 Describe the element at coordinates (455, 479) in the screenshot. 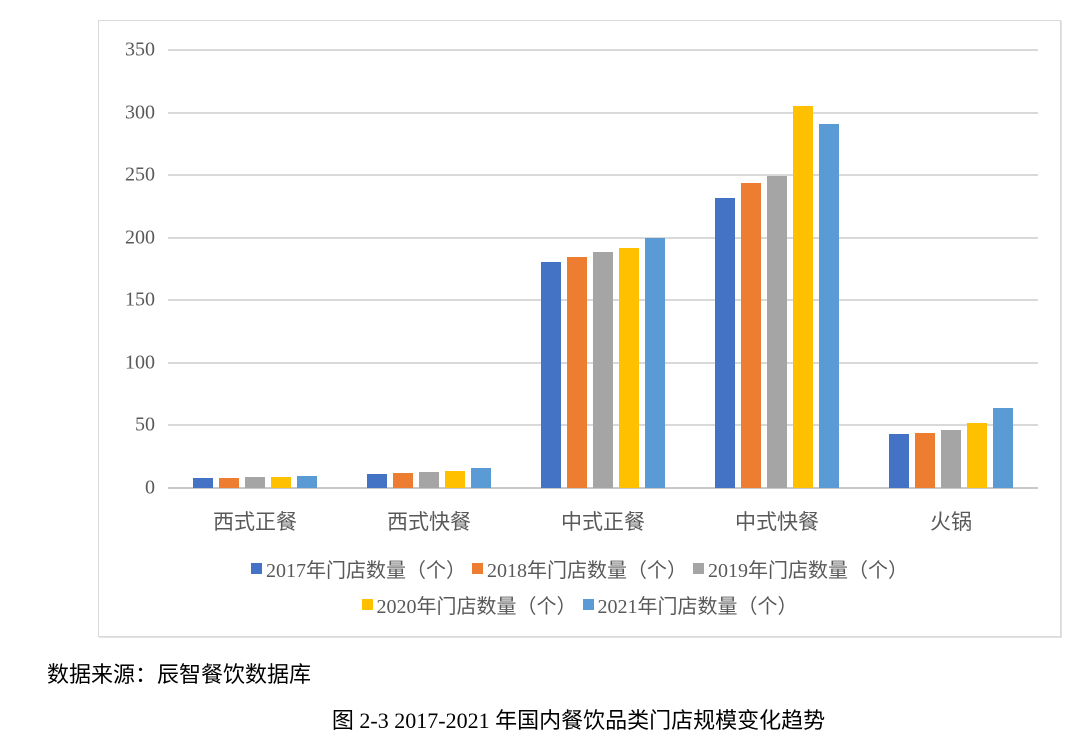

I see `bar-西式快餐-2020年门店数量（个）` at that location.